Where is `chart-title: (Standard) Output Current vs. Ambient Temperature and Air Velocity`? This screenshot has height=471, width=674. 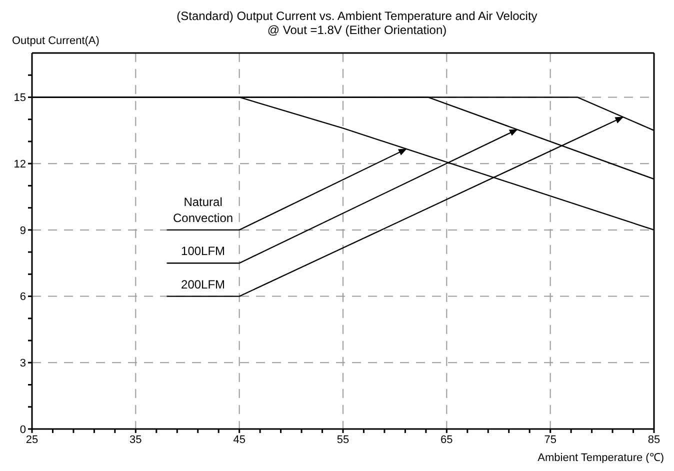
chart-title: (Standard) Output Current vs. Ambient Temperature and Air Velocity is located at coordinates (357, 16).